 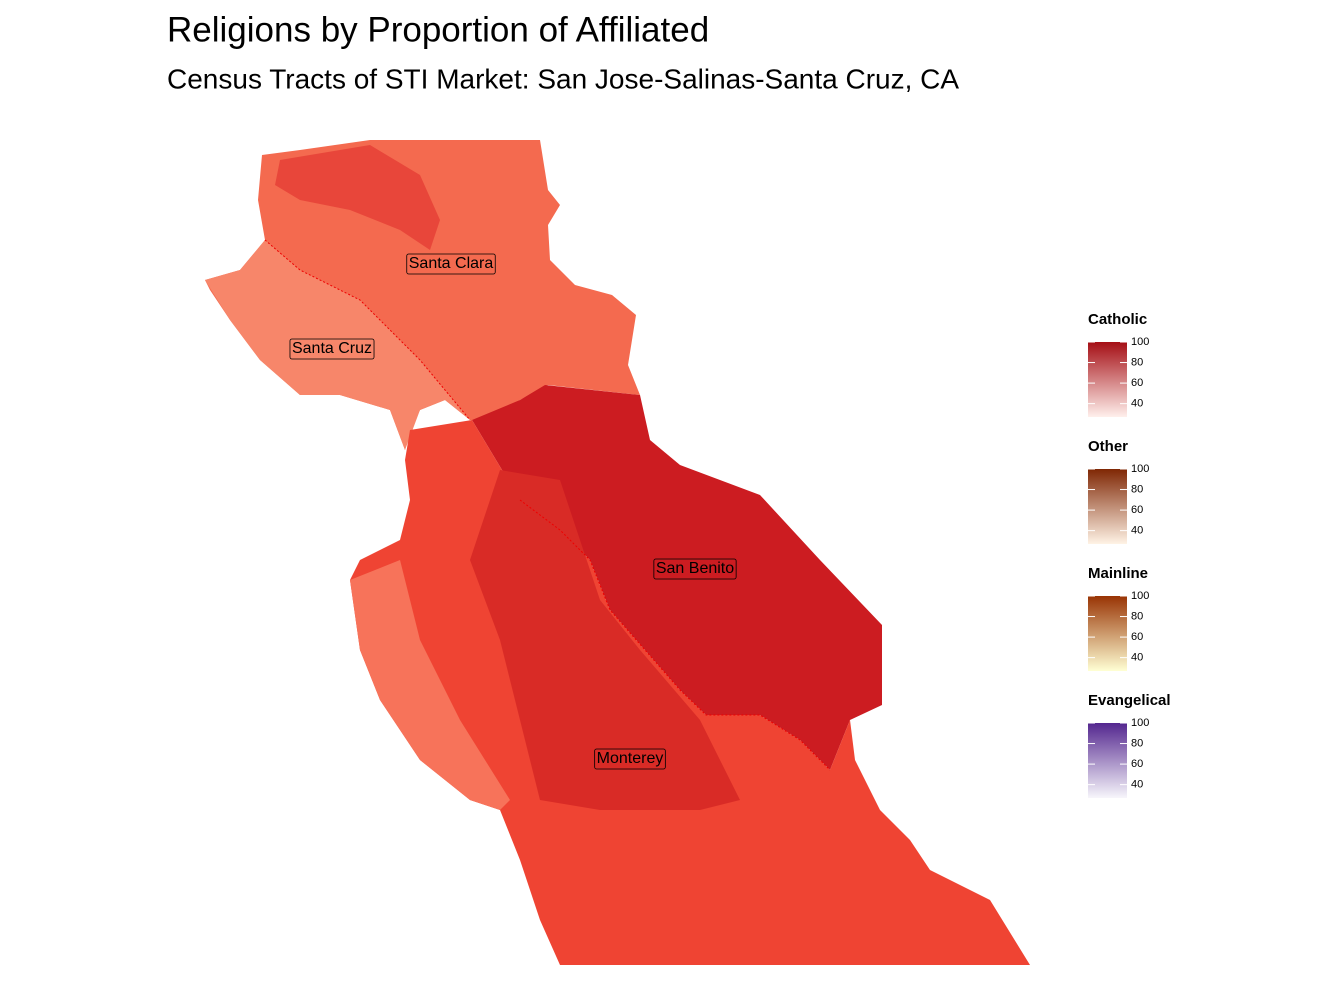 What do you see at coordinates (357, 197) in the screenshot?
I see `urban-area` at bounding box center [357, 197].